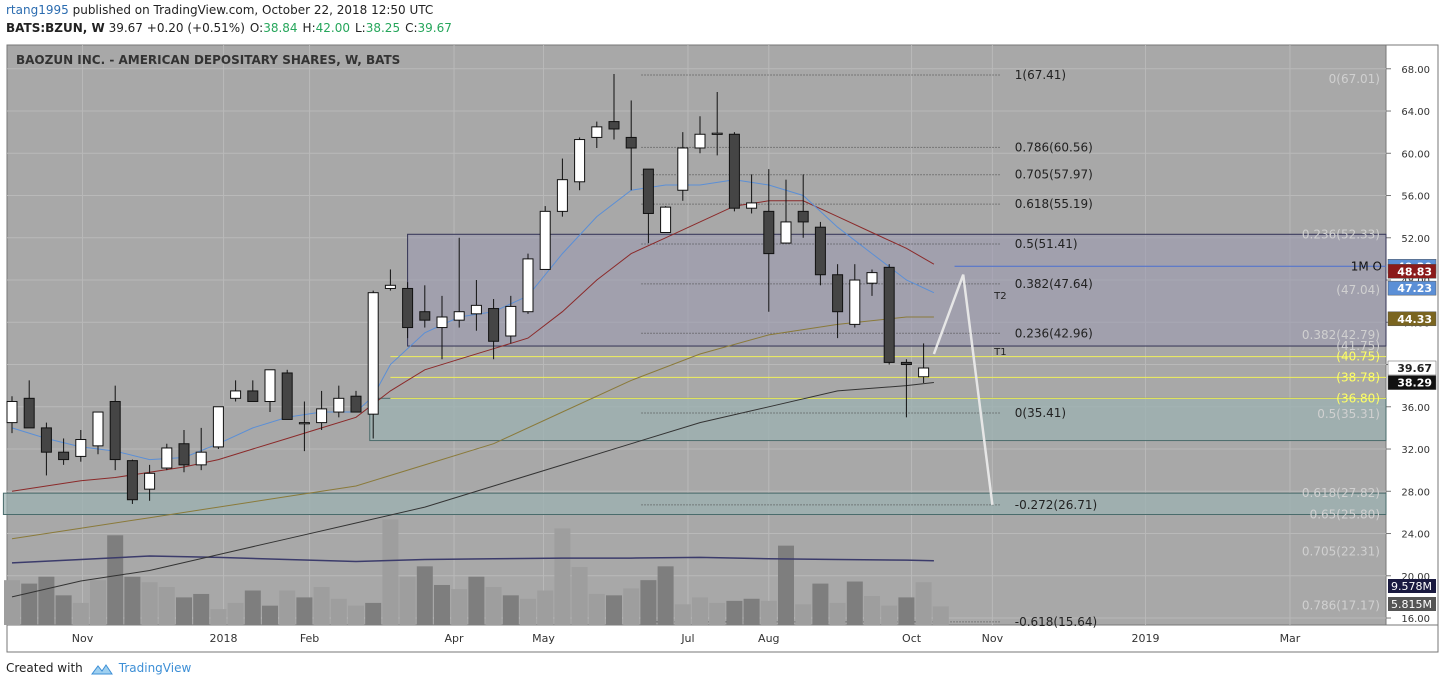 The height and width of the screenshot is (687, 1444). What do you see at coordinates (1341, 335) in the screenshot?
I see `fib-label-right: 0.382(42.79)` at bounding box center [1341, 335].